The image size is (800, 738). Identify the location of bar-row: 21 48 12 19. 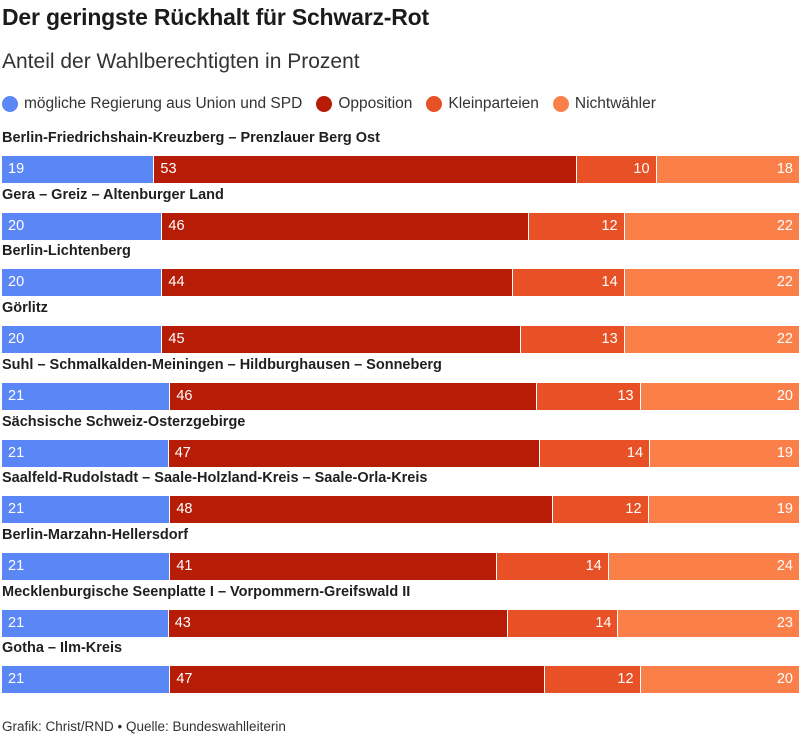
(400, 510).